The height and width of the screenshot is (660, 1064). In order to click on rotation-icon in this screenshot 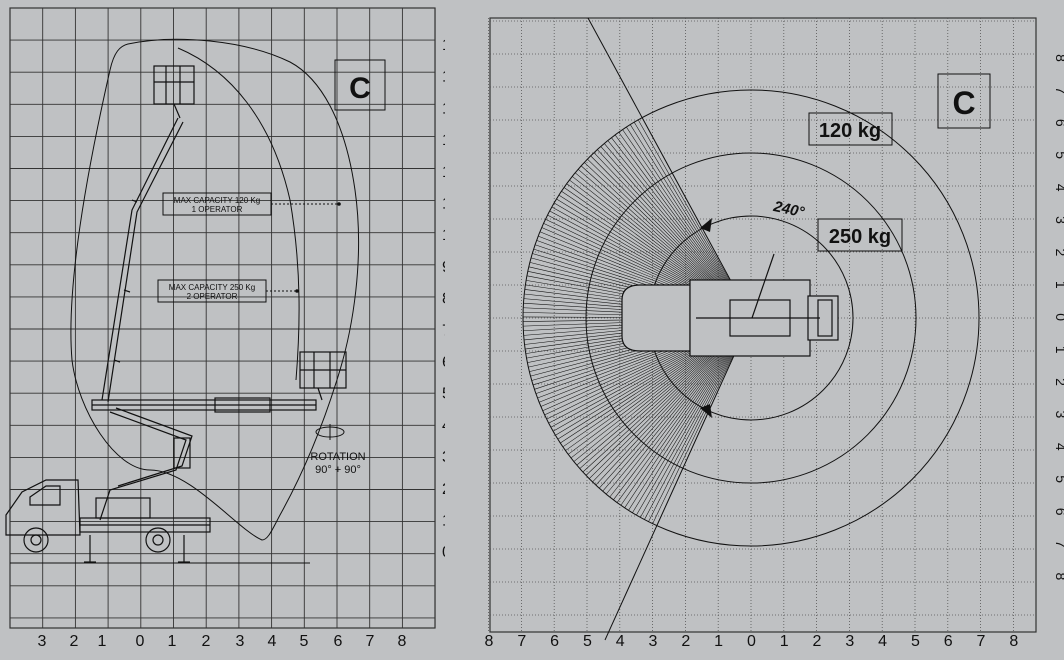, I will do `click(330, 432)`.